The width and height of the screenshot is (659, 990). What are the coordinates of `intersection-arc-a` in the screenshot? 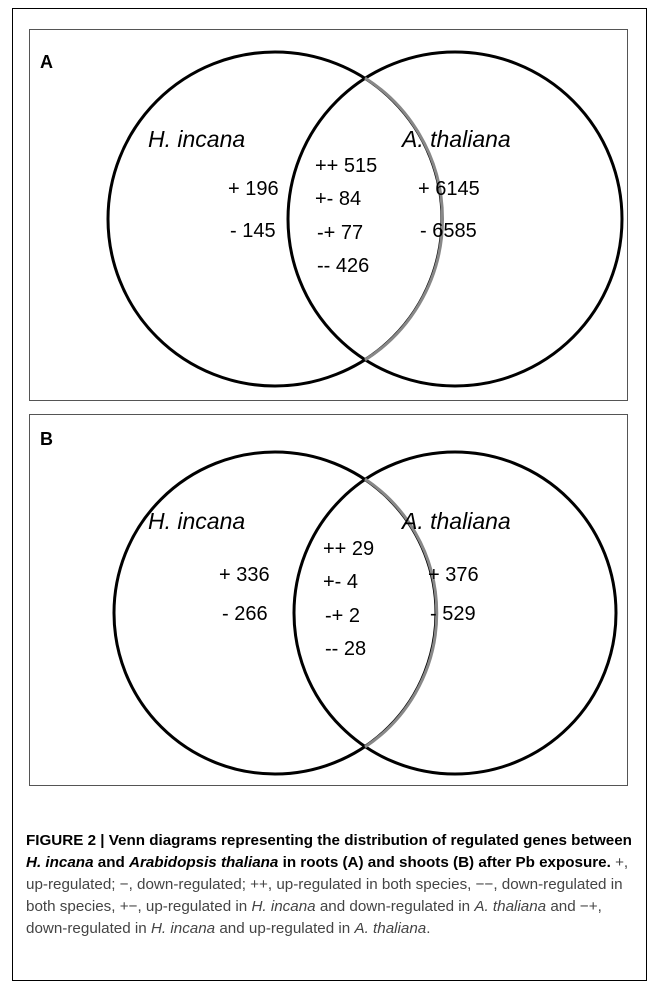 It's located at (404, 219).